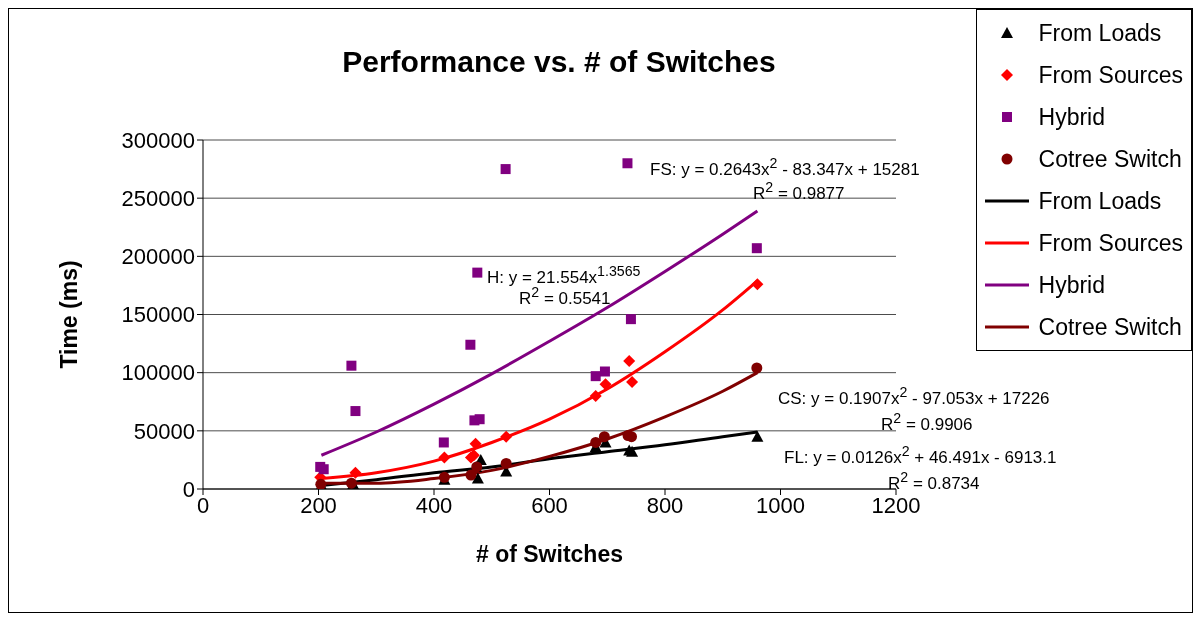 The image size is (1201, 621). I want to click on x-axis-title: # of Switches, so click(549, 554).